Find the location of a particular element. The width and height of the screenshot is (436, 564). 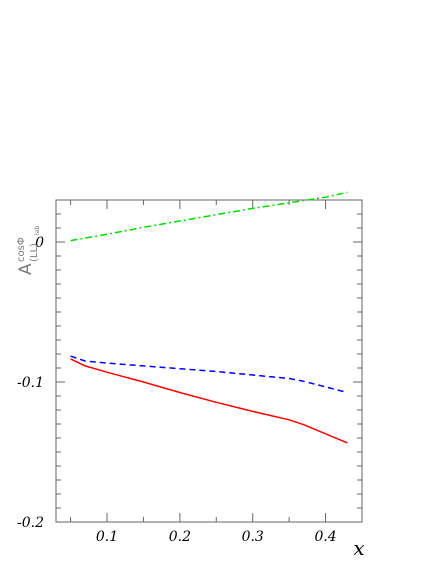

y-tick-label: 0 is located at coordinates (39, 243).